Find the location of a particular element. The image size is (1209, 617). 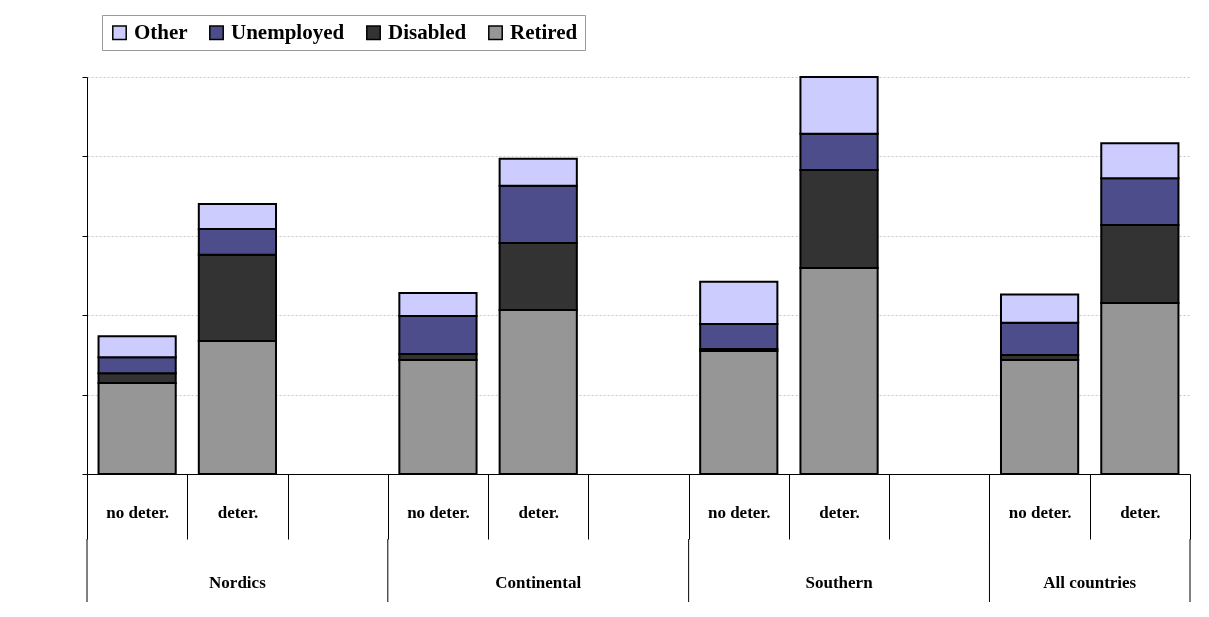

legend-label: Retired is located at coordinates (544, 31).